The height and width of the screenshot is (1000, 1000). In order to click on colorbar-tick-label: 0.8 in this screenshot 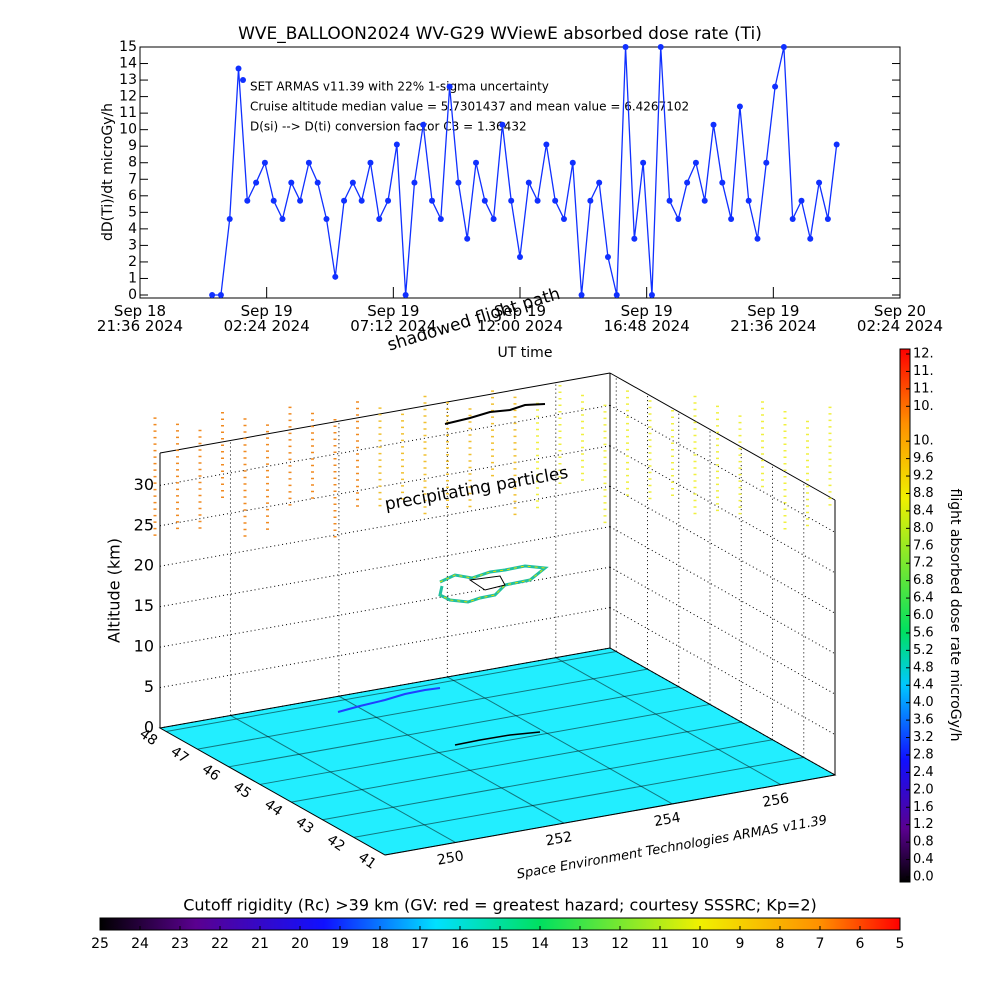, I will do `click(923, 842)`.